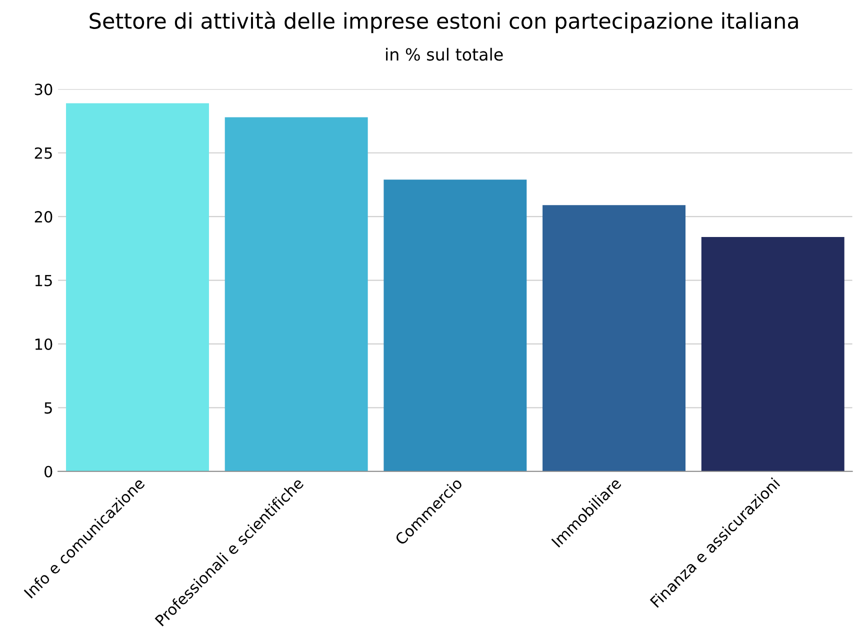 The image size is (854, 637). What do you see at coordinates (43, 217) in the screenshot?
I see `y-tick-label: 20` at bounding box center [43, 217].